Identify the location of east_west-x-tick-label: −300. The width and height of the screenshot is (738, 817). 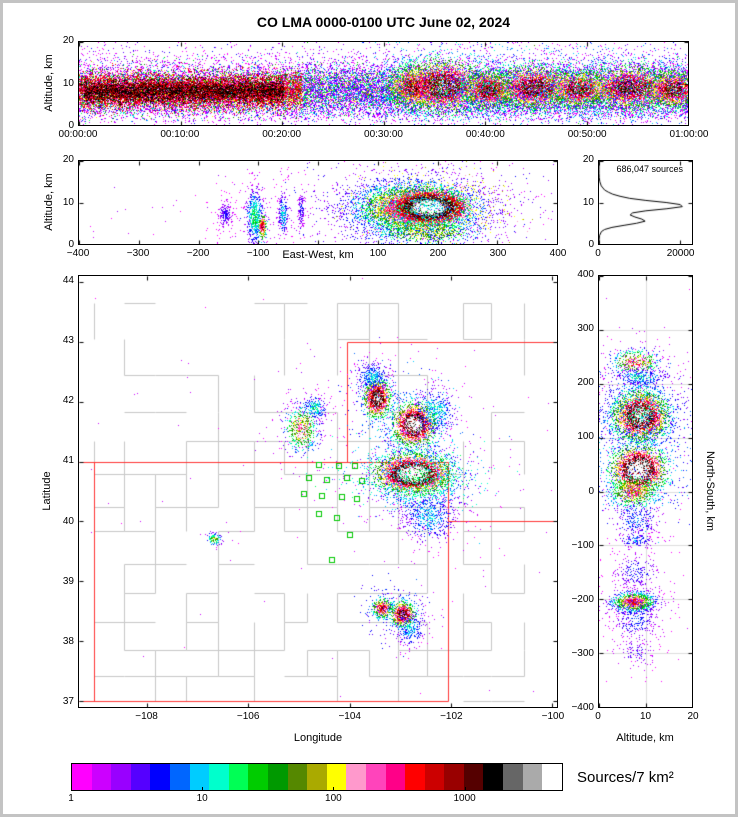
(138, 253).